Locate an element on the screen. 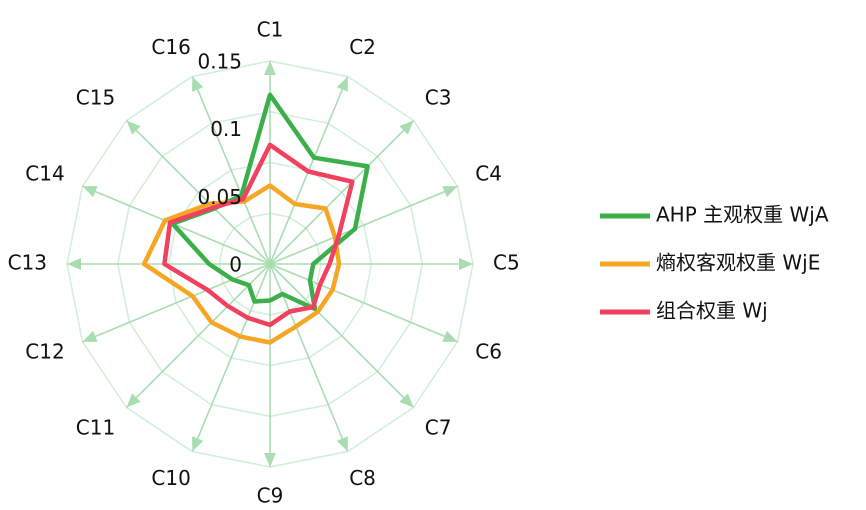 Image resolution: width=866 pixels, height=510 pixels. radial-tick-label: 0.15 is located at coordinates (219, 62).